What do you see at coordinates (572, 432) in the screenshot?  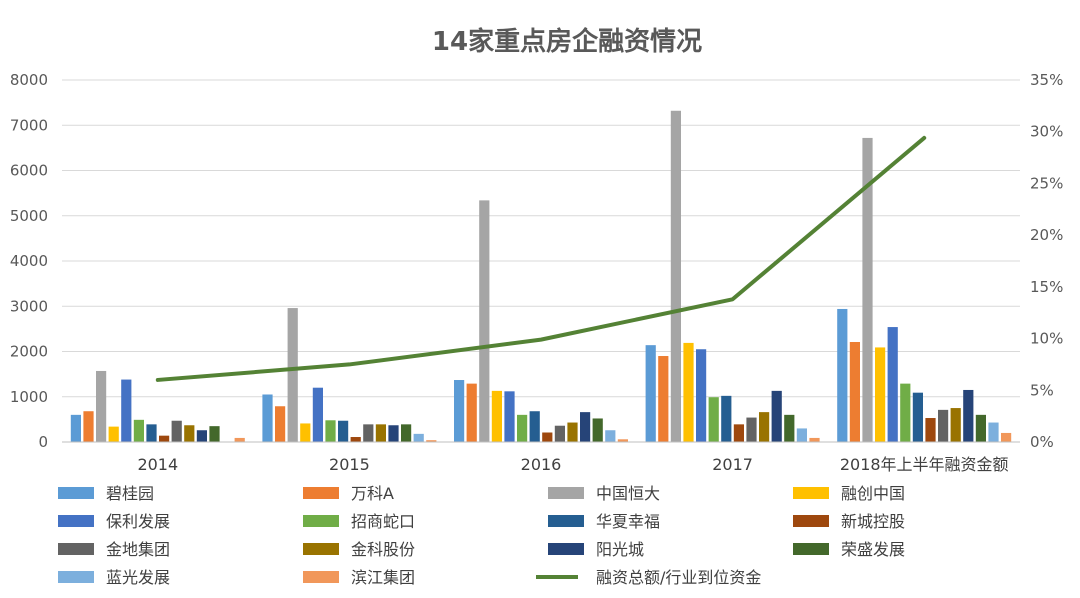 I see `bar-金科股份-2016` at bounding box center [572, 432].